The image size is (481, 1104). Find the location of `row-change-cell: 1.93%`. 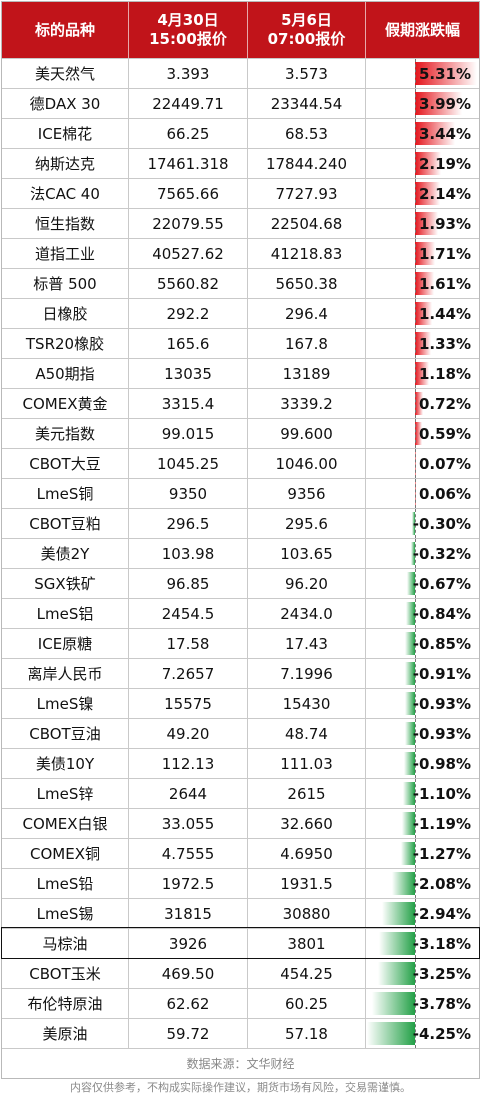

row-change-cell: 1.93% is located at coordinates (422, 223).